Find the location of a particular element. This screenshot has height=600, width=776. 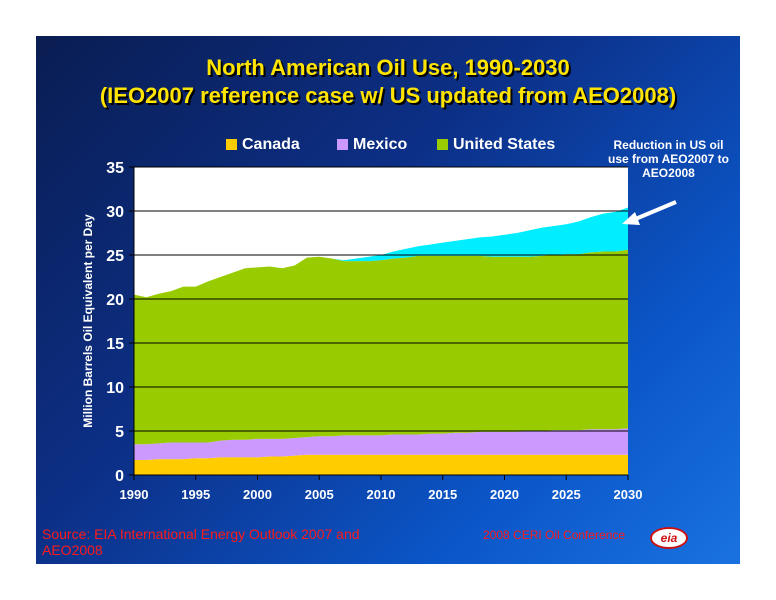

x-tick-label-2030: 2030 is located at coordinates (628, 494).